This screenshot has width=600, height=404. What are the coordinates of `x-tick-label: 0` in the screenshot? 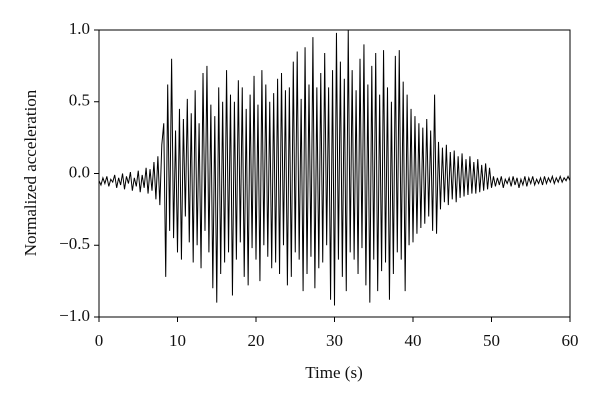 It's located at (99, 340).